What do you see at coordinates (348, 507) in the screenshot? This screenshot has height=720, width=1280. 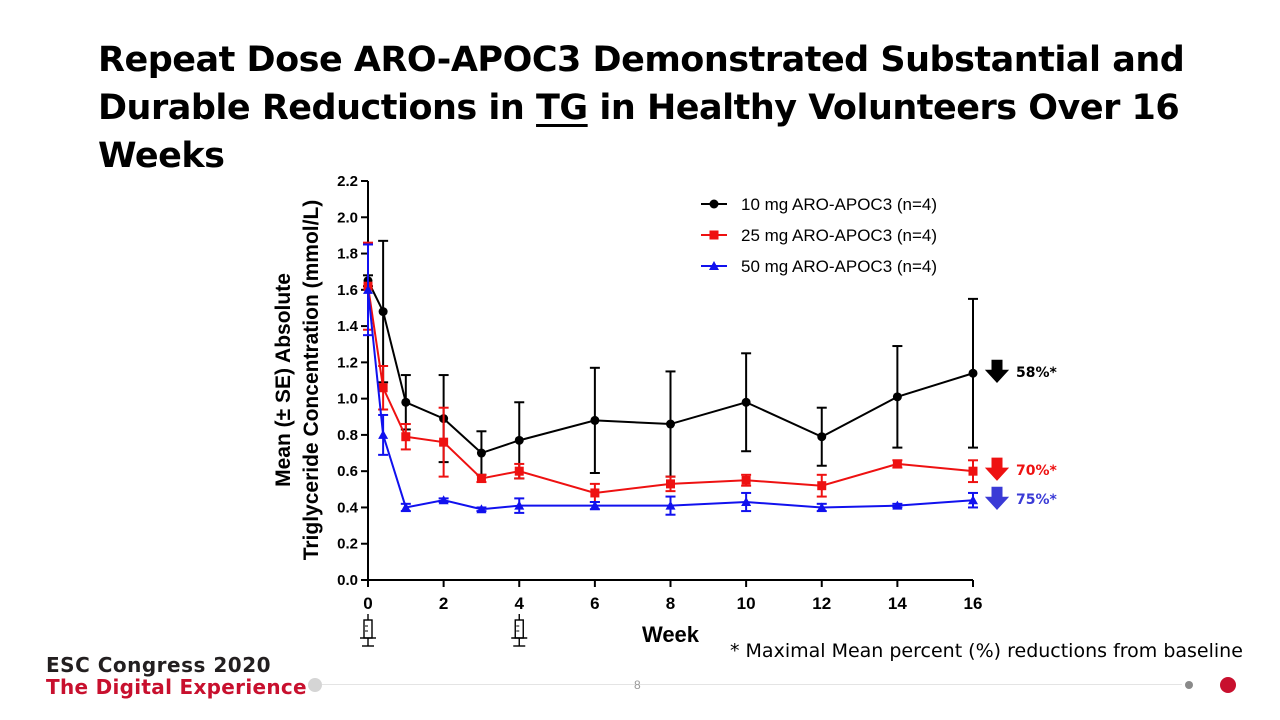 I see `y-tick-label: 0.4` at bounding box center [348, 507].